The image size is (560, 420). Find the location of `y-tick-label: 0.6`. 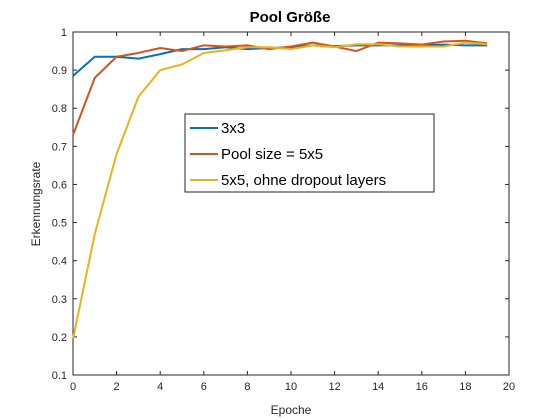

y-tick-label: 0.6 is located at coordinates (59, 185).